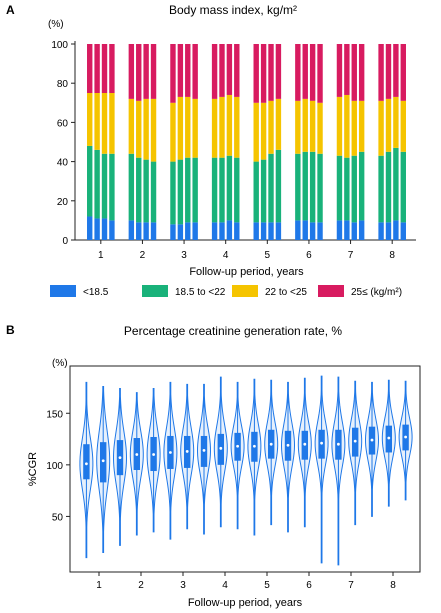 The height and width of the screenshot is (613, 441). What do you see at coordinates (33, 469) in the screenshot?
I see `panel-b-y-axis-title: %CGR` at bounding box center [33, 469].